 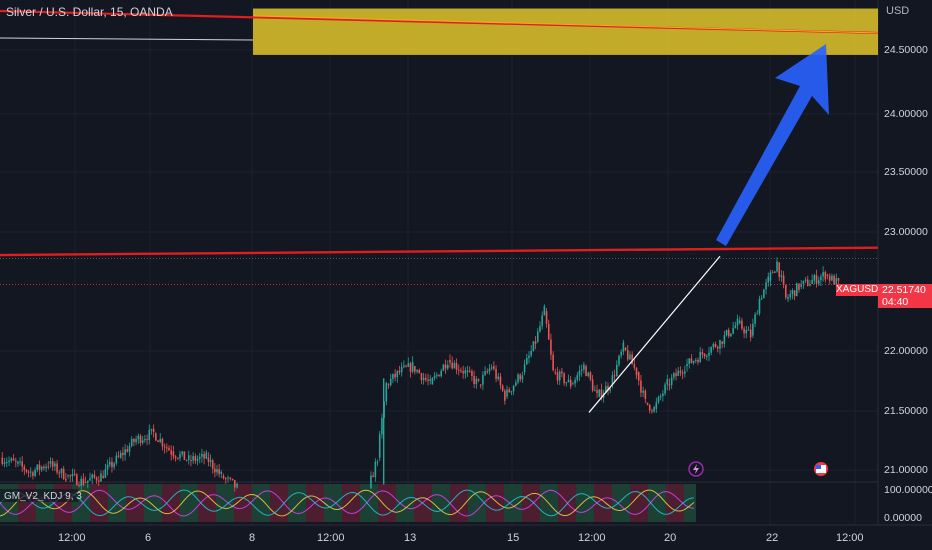 I want to click on target-arrow, so click(x=772, y=145).